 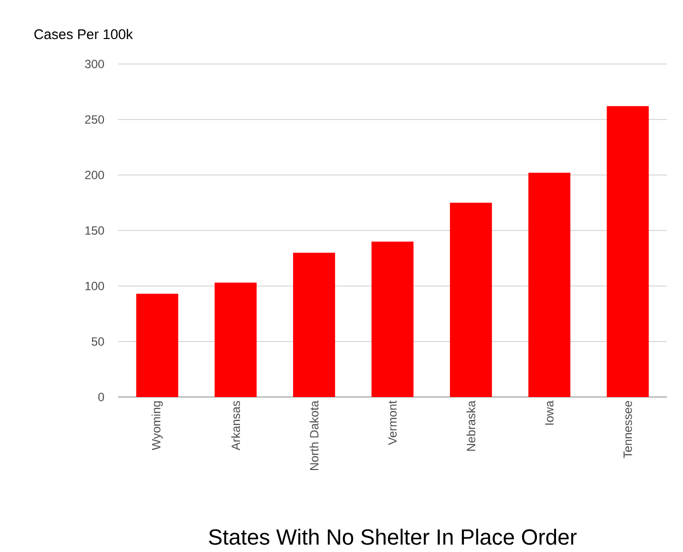 I want to click on y-tick-label: 300, so click(x=94, y=64).